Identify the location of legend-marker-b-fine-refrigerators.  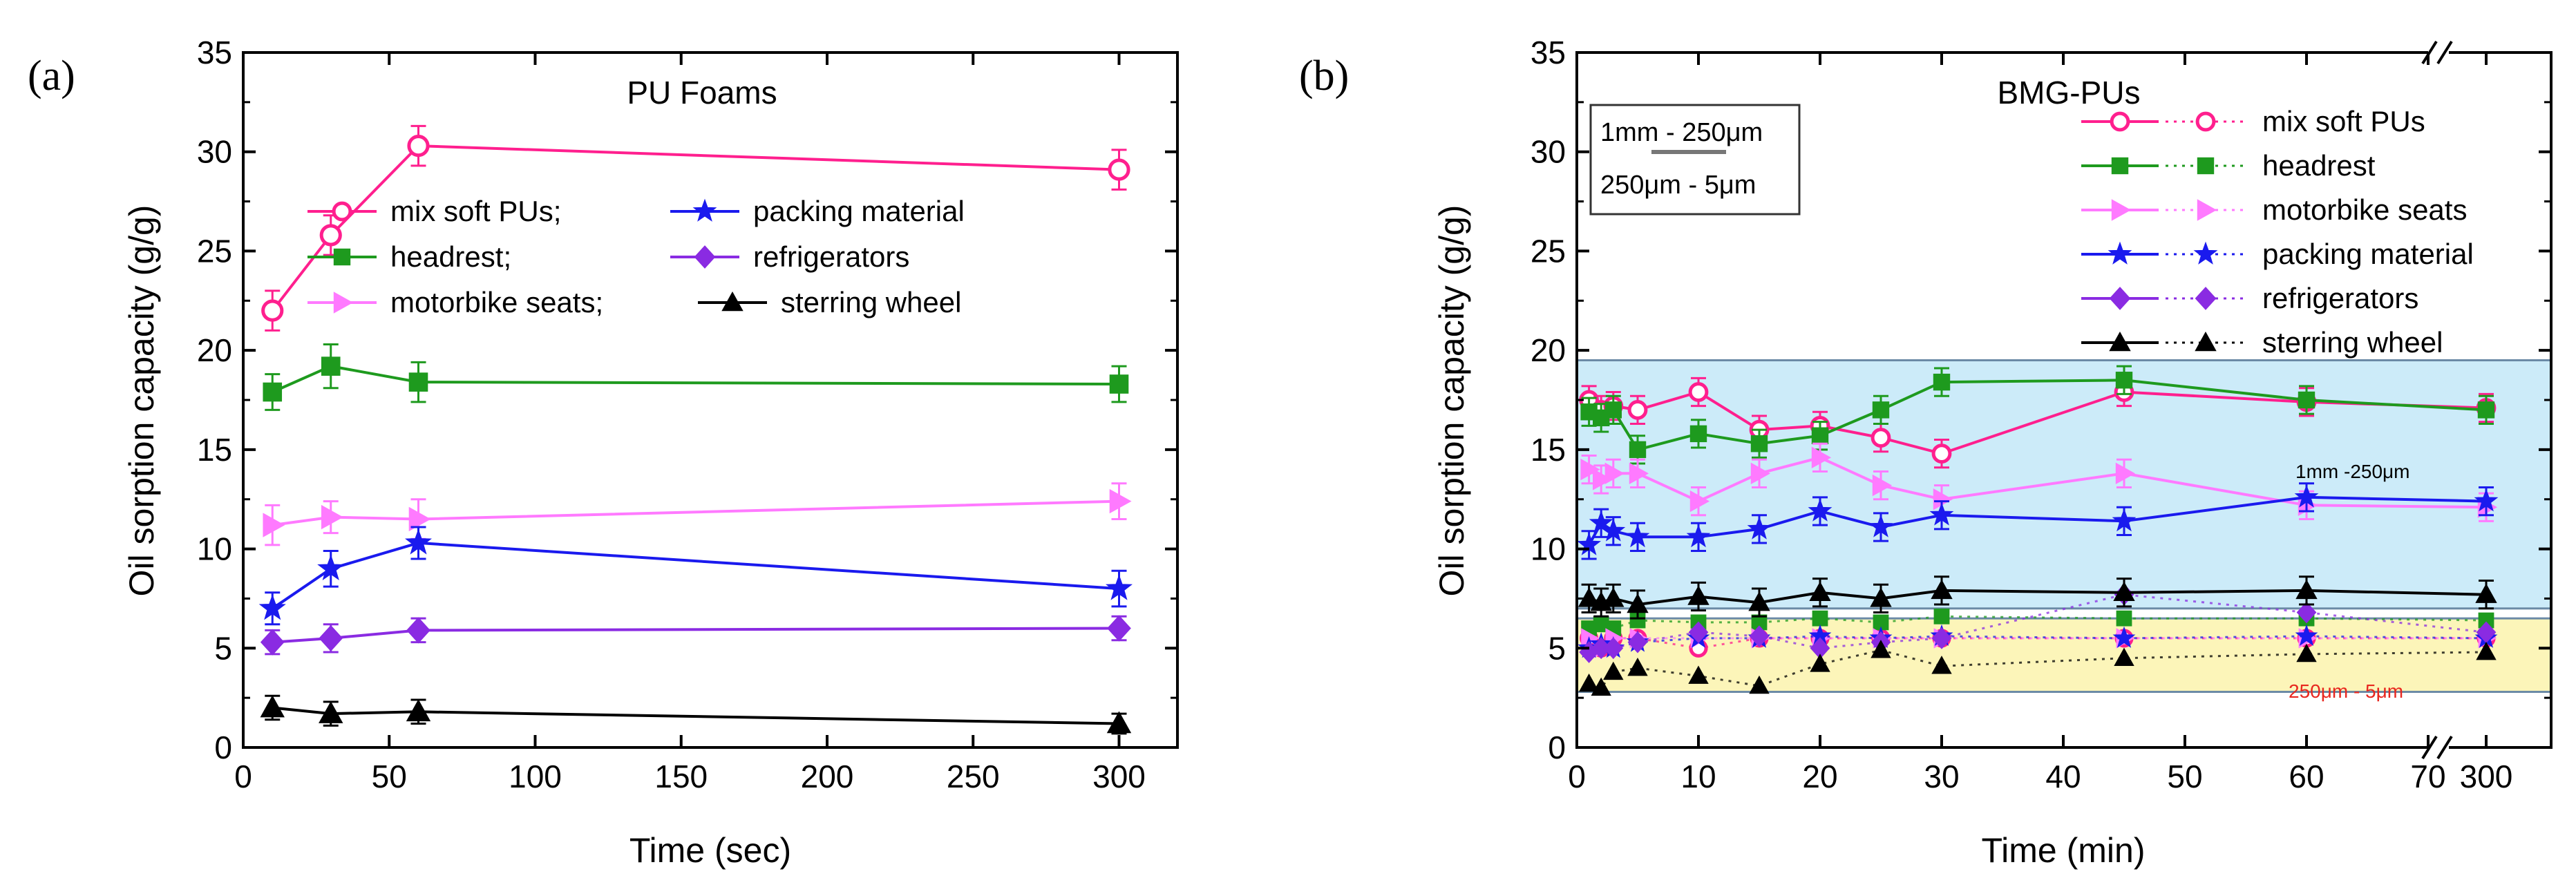
(2206, 298).